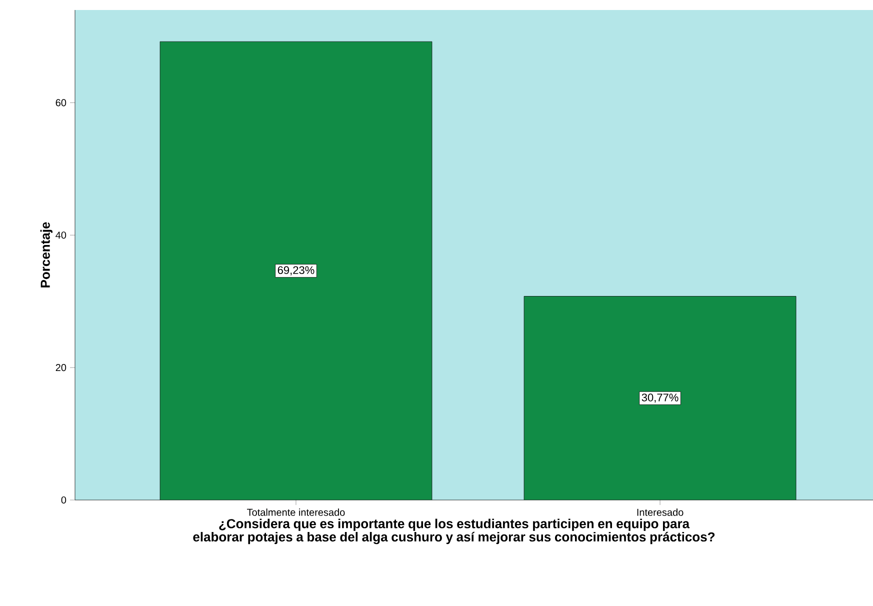 The height and width of the screenshot is (606, 873). Describe the element at coordinates (61, 235) in the screenshot. I see `y-tick-label: 40` at that location.